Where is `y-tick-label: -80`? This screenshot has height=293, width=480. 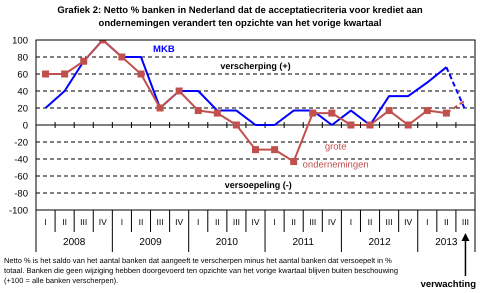
y-tick-label: -80 is located at coordinates (21, 194).